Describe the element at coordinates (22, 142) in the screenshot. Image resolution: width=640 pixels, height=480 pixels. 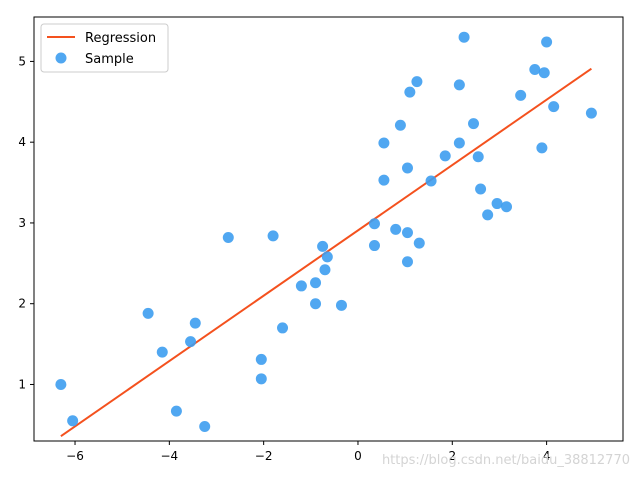
I see `y-tick-label: 4` at that location.